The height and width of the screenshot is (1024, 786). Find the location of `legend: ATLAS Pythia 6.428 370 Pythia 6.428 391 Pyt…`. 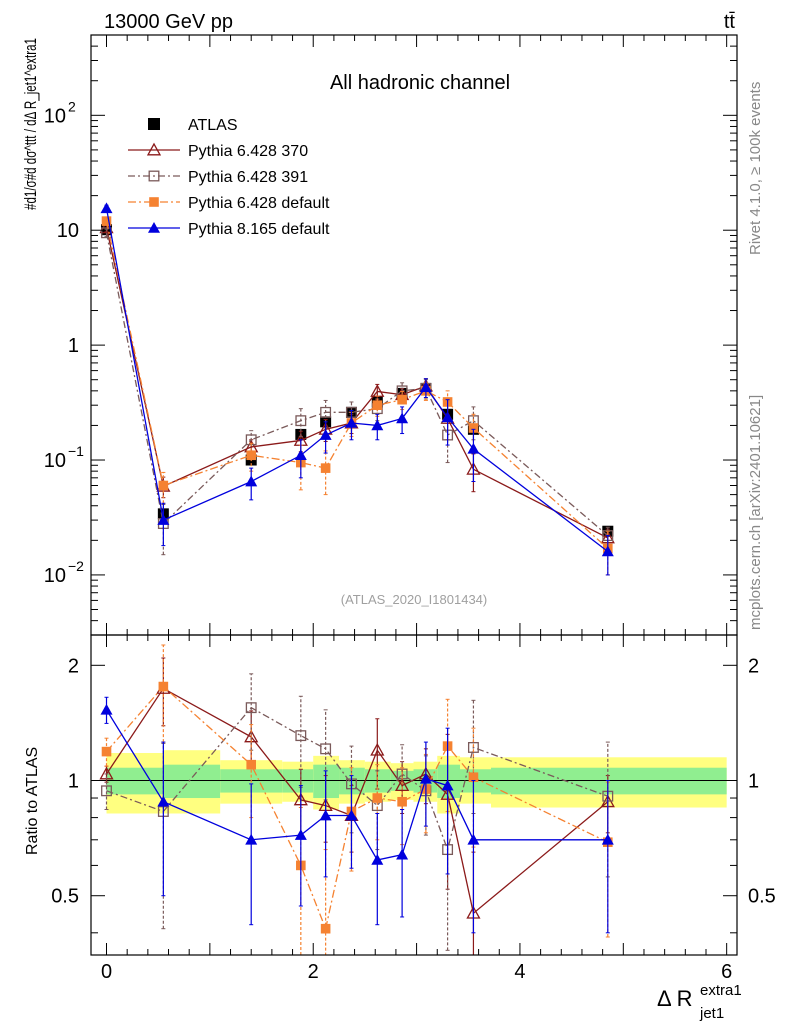

legend: ATLAS Pythia 6.428 370 Pythia 6.428 391 Pyt… is located at coordinates (229, 177).